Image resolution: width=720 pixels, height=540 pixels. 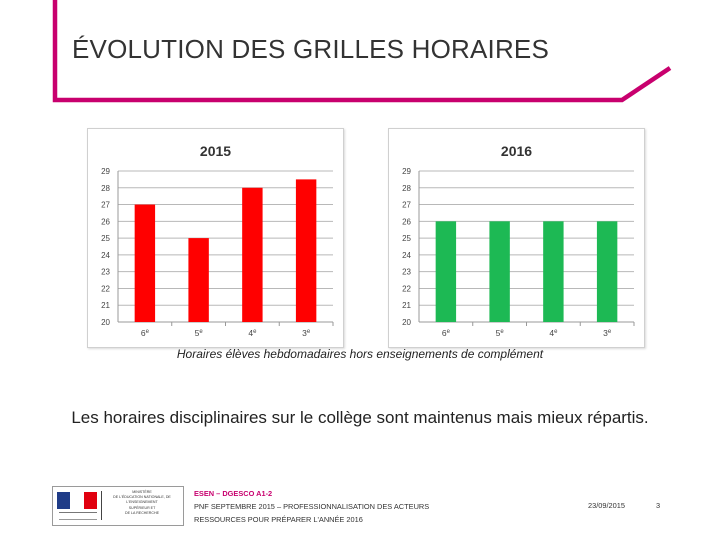 What do you see at coordinates (606, 505) in the screenshot?
I see `footer-date: 23/09/2015` at bounding box center [606, 505].